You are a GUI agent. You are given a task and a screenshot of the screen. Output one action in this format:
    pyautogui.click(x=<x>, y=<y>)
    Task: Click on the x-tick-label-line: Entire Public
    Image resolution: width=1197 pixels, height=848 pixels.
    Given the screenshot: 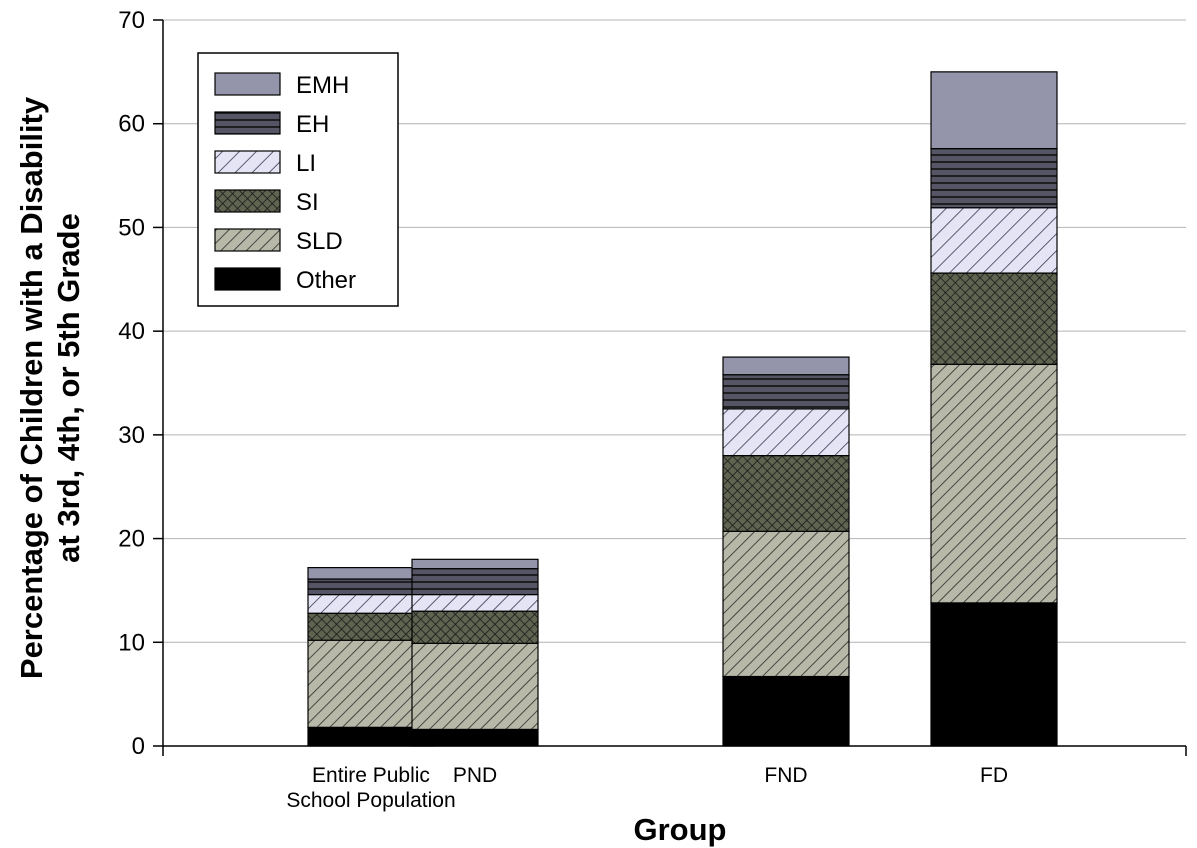 What is the action you would take?
    pyautogui.click(x=371, y=775)
    